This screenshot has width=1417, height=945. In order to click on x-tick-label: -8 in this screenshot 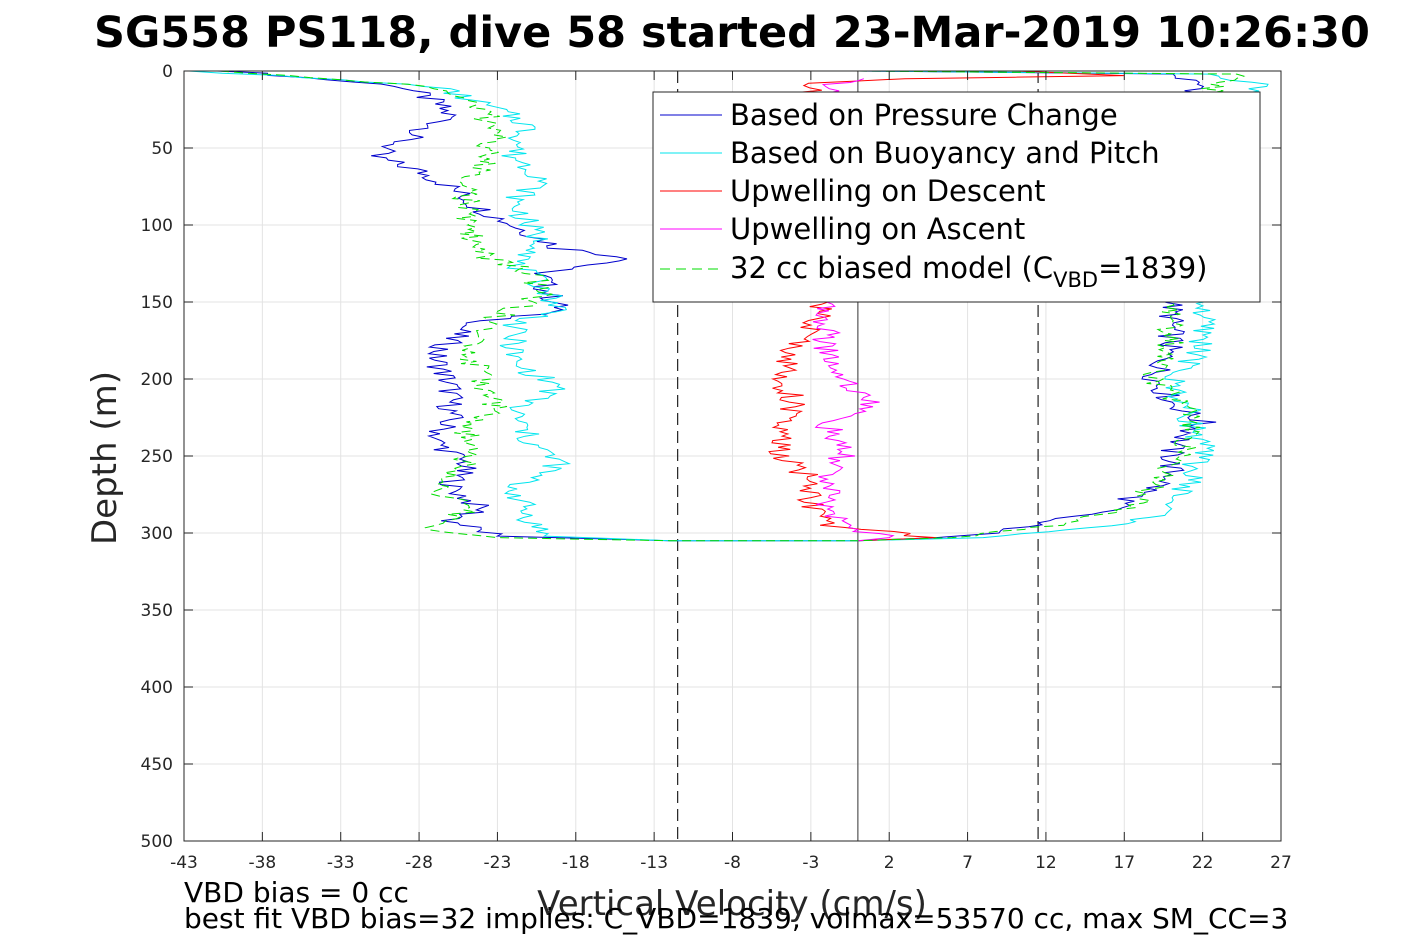, I will do `click(732, 863)`.